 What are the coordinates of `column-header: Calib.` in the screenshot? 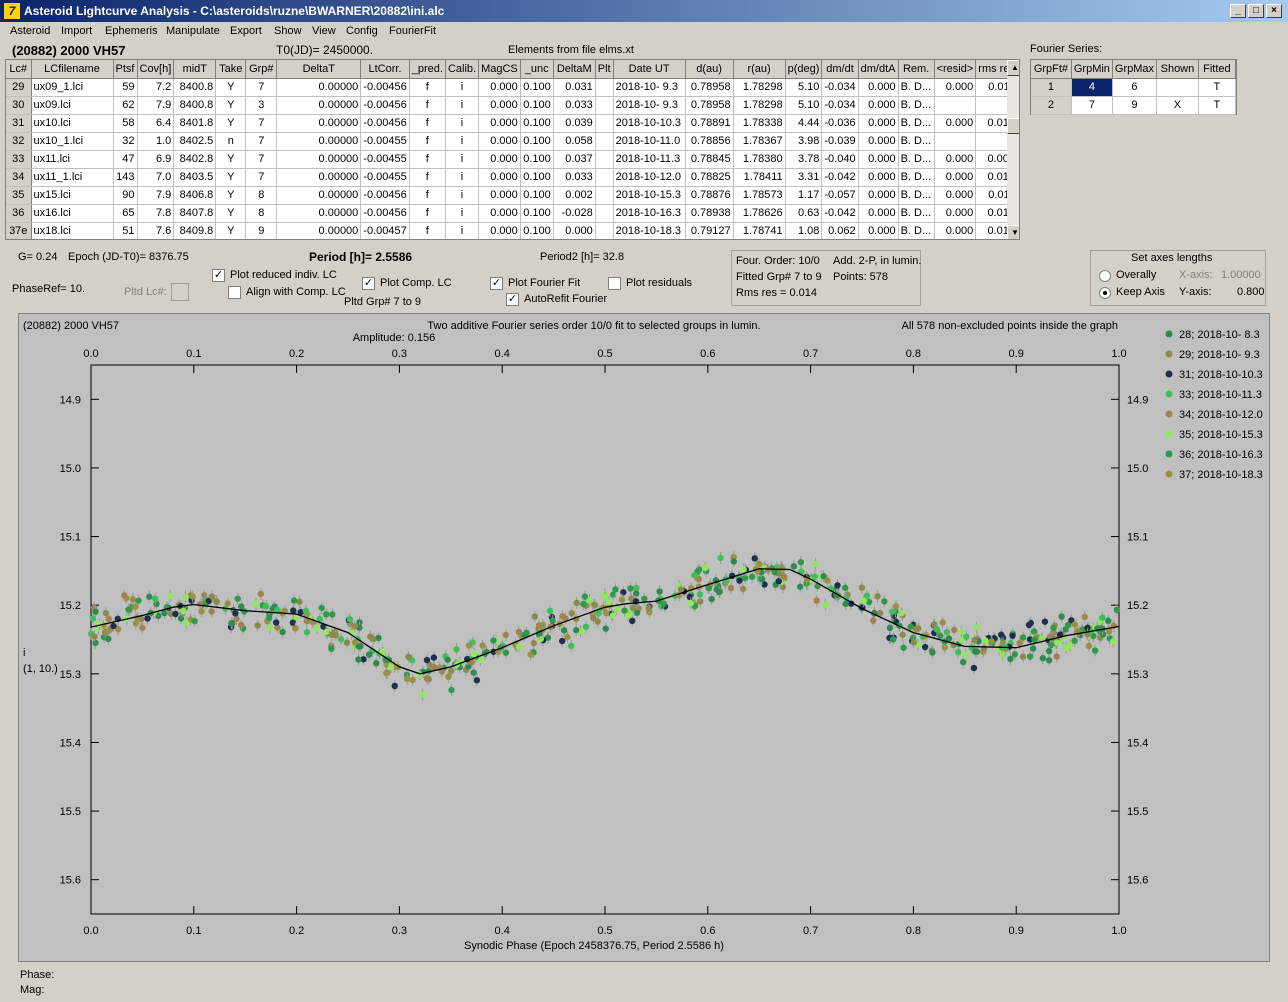 It's located at (462, 69).